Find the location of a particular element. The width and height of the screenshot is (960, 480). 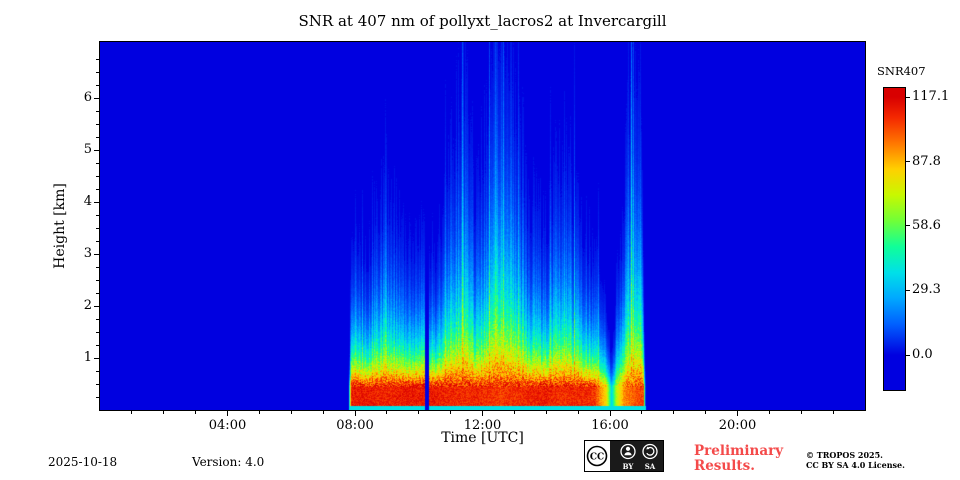

copyright-line2: CC BY SA 4.0 License. is located at coordinates (855, 465).